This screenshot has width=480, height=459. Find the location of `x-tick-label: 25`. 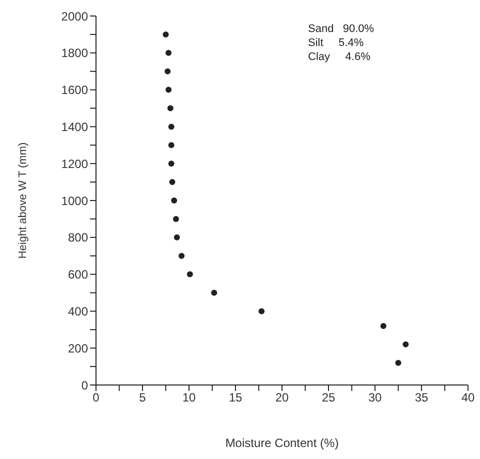

x-tick-label: 25 is located at coordinates (329, 397).